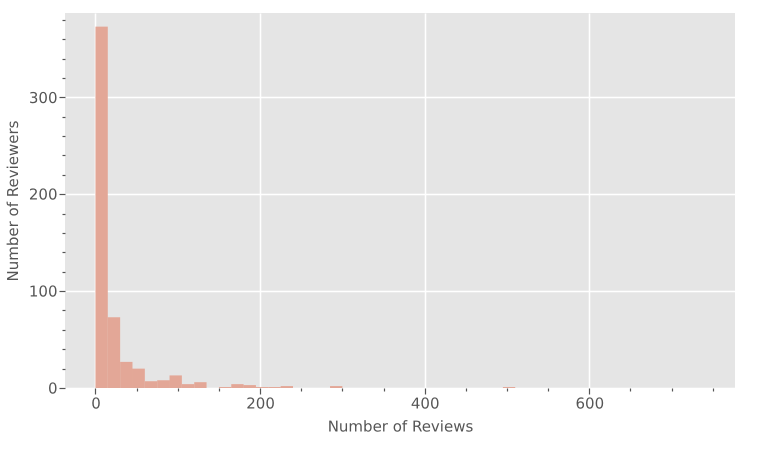  What do you see at coordinates (53, 389) in the screenshot?
I see `y-tick-label: 0` at bounding box center [53, 389].